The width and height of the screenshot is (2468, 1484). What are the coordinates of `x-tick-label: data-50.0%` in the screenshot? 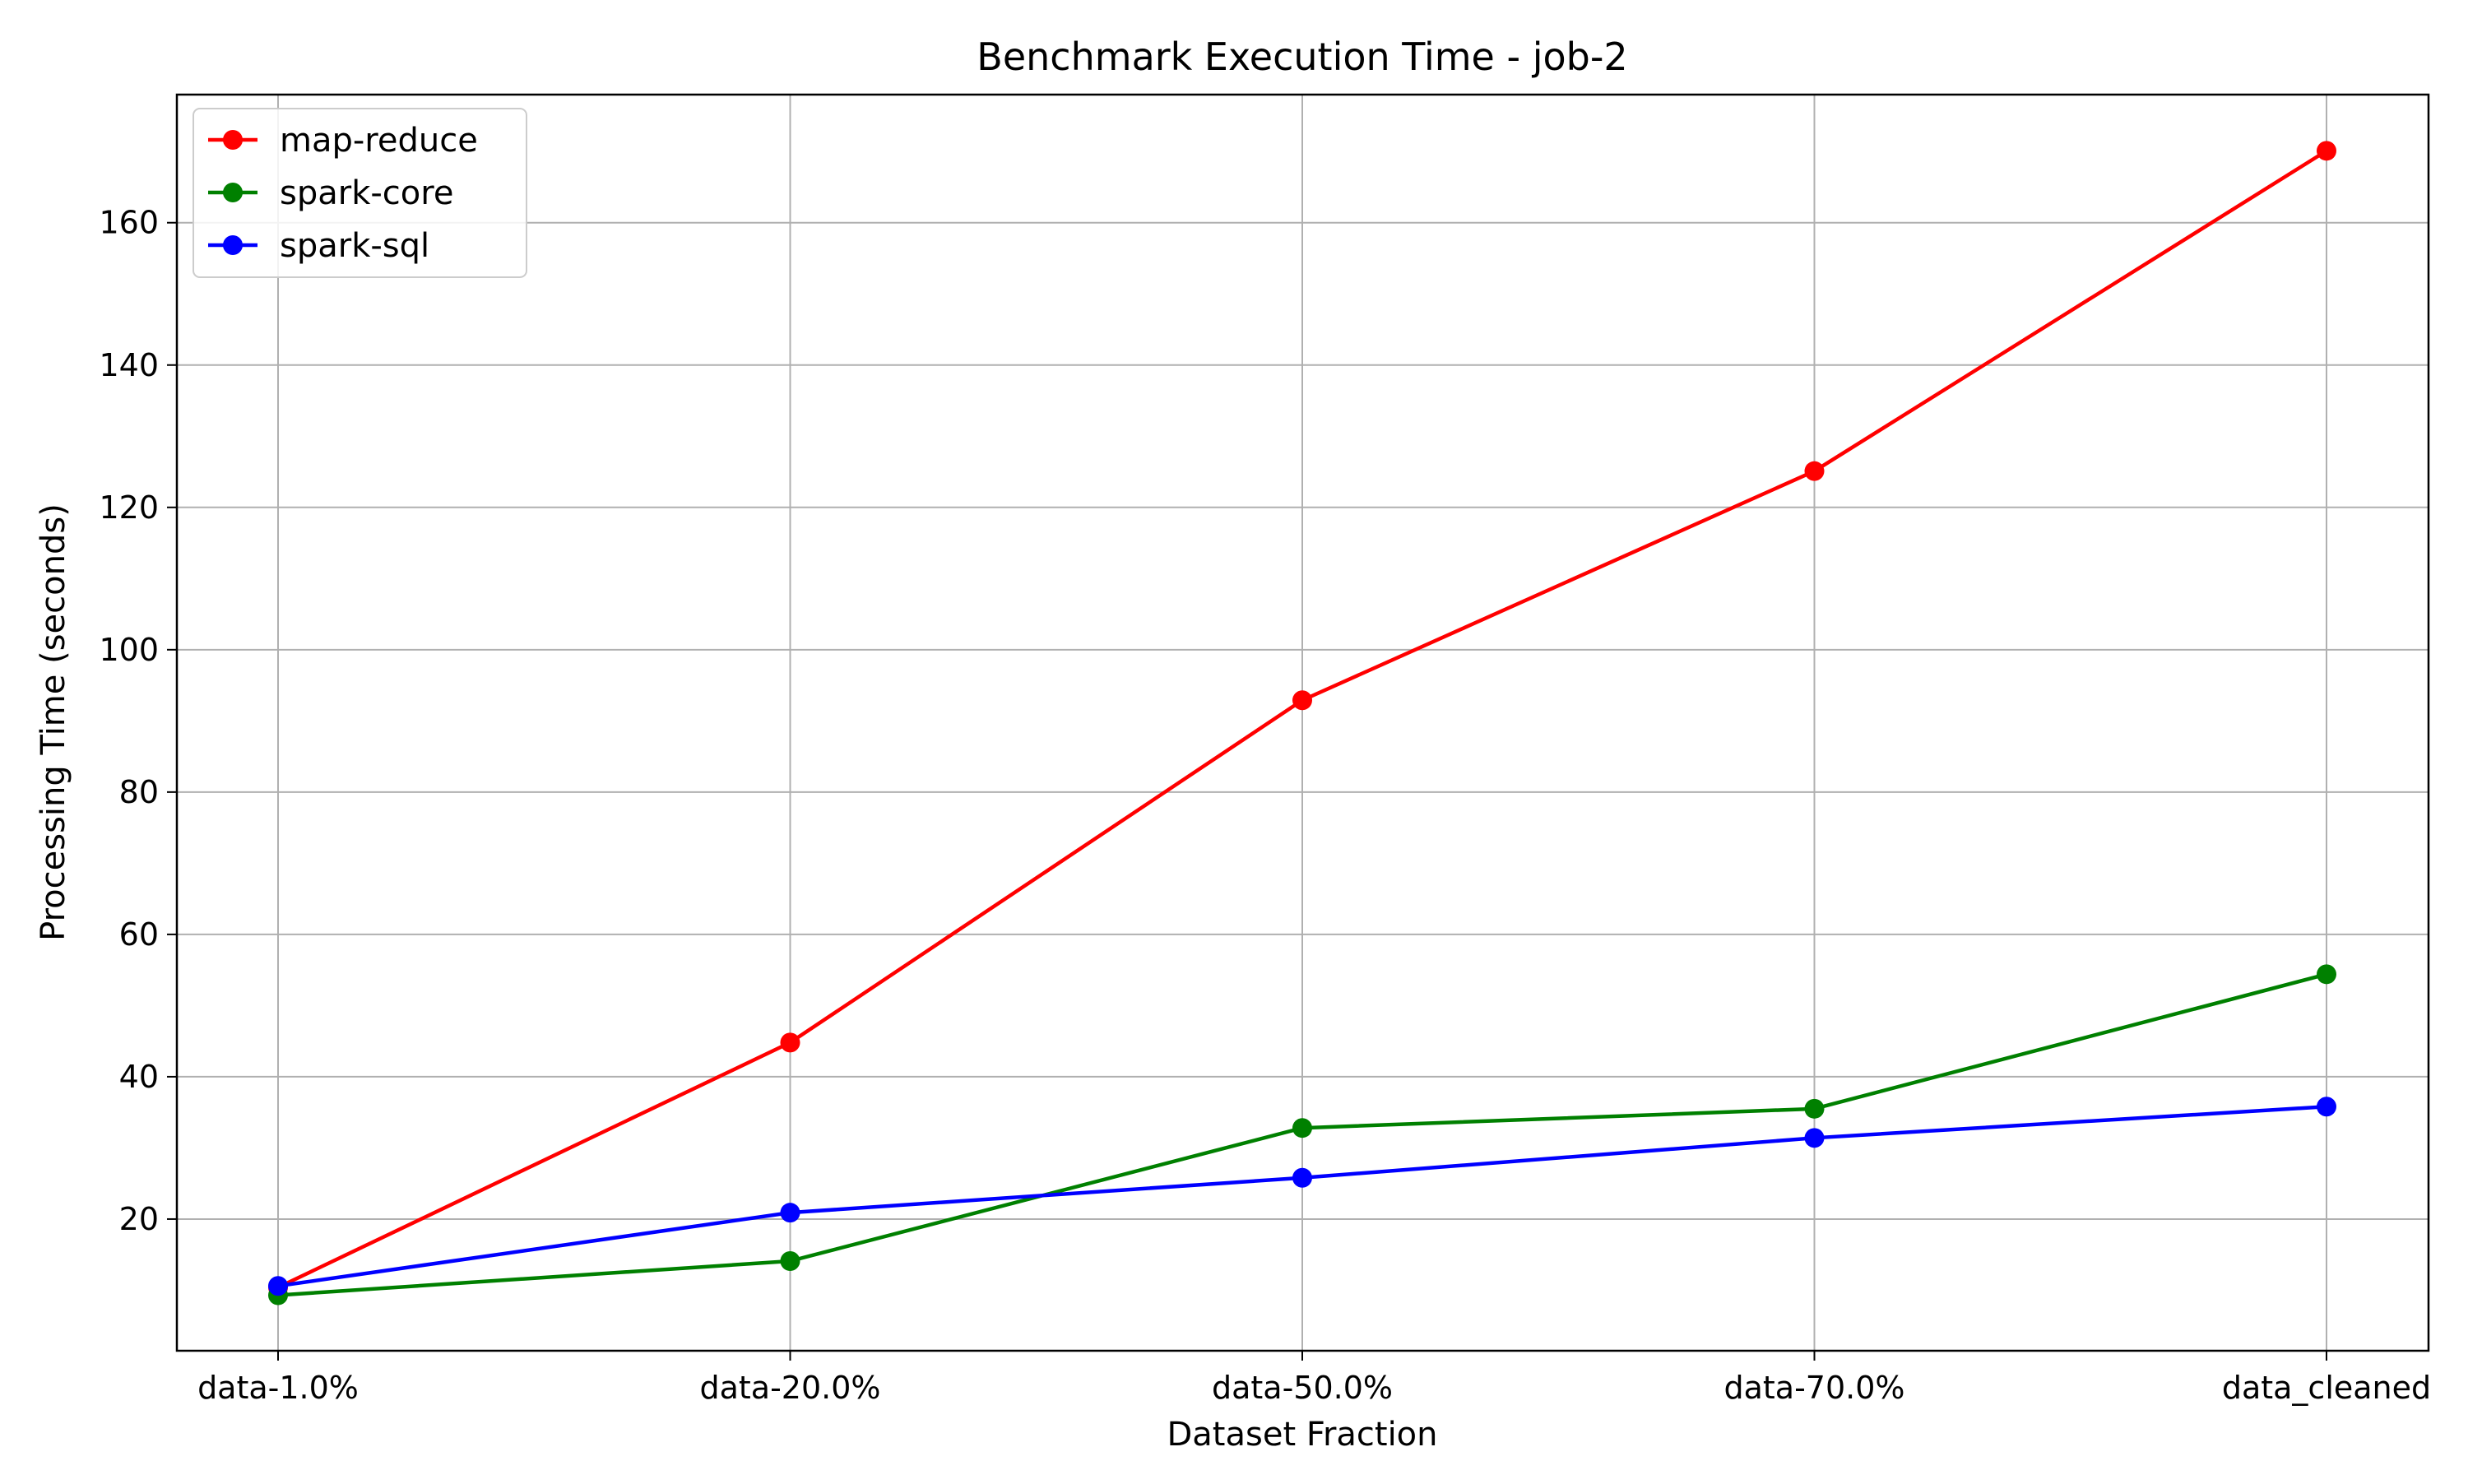 It's located at (1302, 1388).